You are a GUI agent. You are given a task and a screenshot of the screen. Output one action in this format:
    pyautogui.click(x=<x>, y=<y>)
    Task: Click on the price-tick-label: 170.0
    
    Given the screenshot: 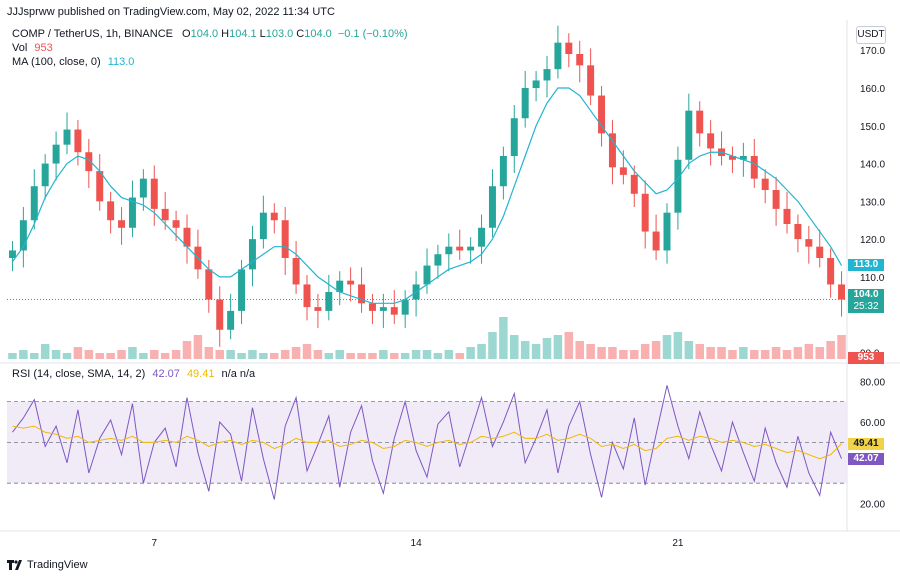 What is the action you would take?
    pyautogui.click(x=872, y=51)
    